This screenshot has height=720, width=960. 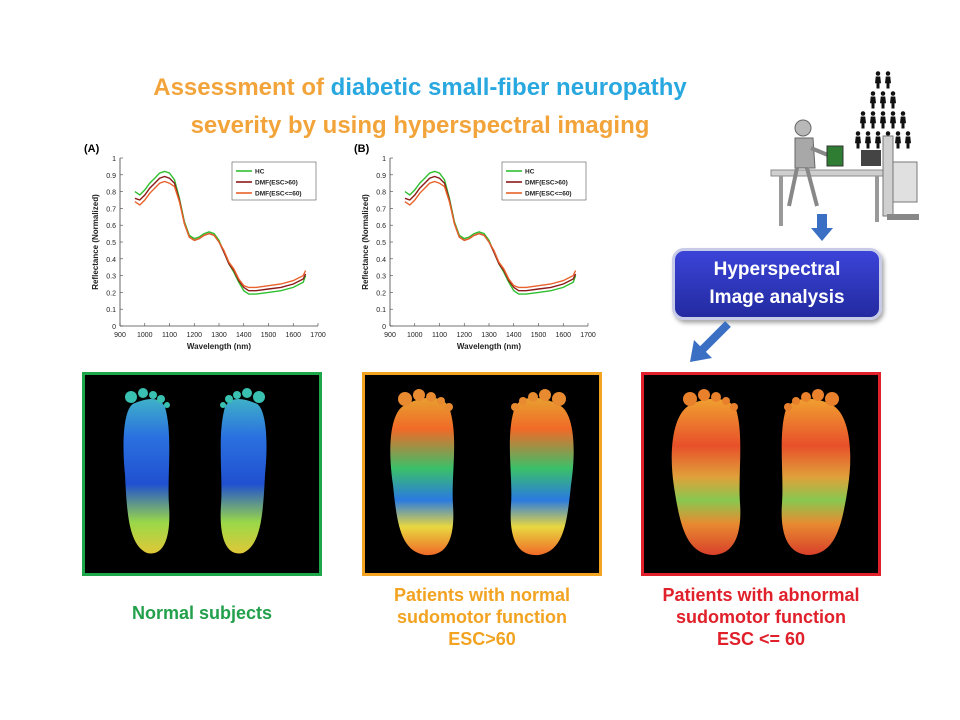 I want to click on caption-esc-le60-line-3: ESC <= 60, so click(x=761, y=639).